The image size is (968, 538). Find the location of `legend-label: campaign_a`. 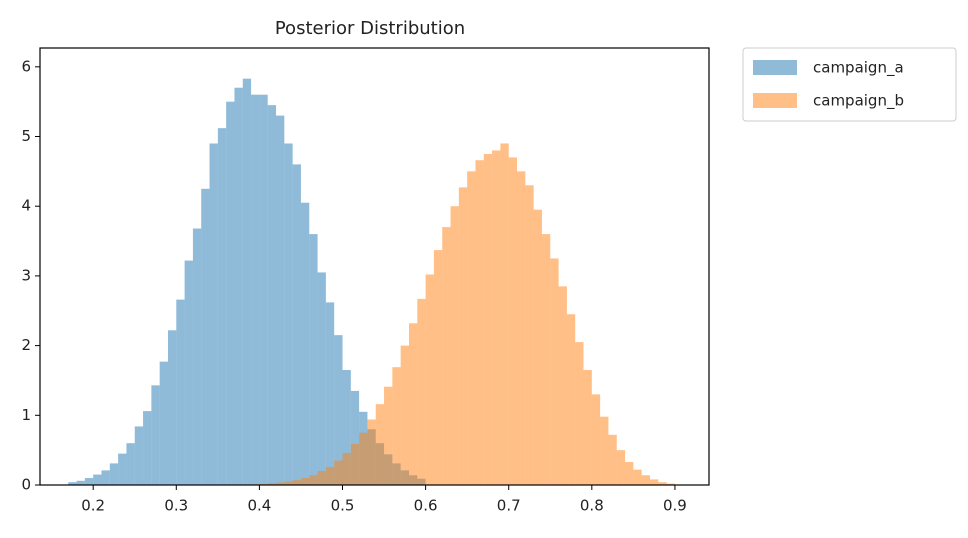

legend-label: campaign_a is located at coordinates (858, 68).